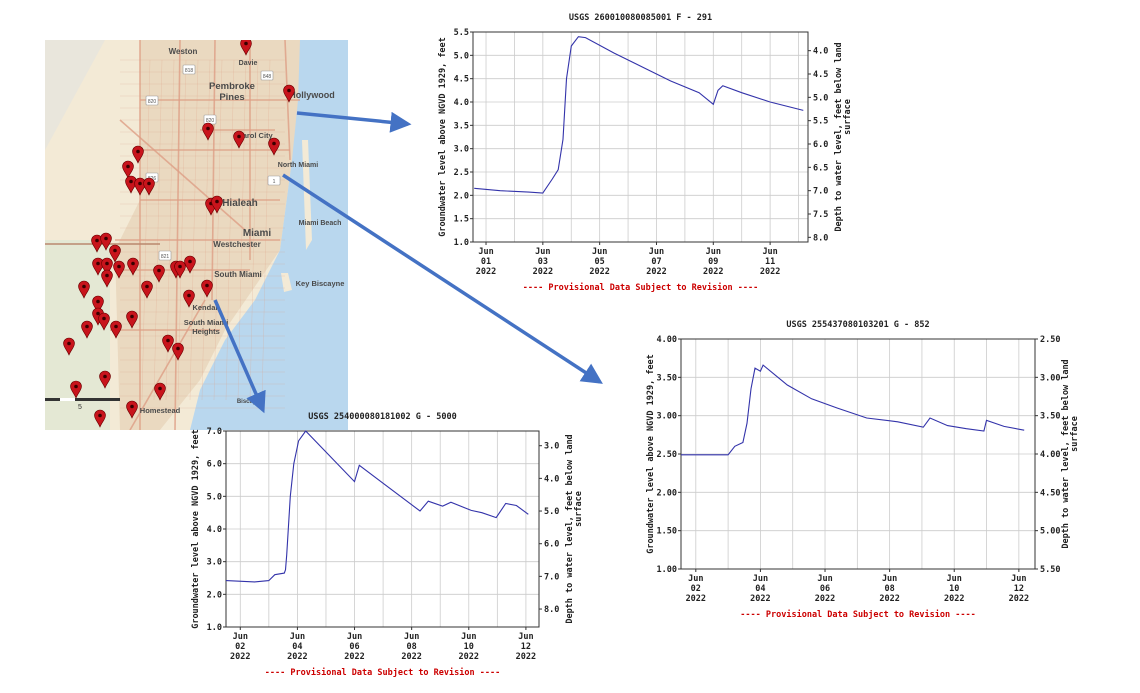  Describe the element at coordinates (377, 506) in the screenshot. I see `data-series-line` at that location.